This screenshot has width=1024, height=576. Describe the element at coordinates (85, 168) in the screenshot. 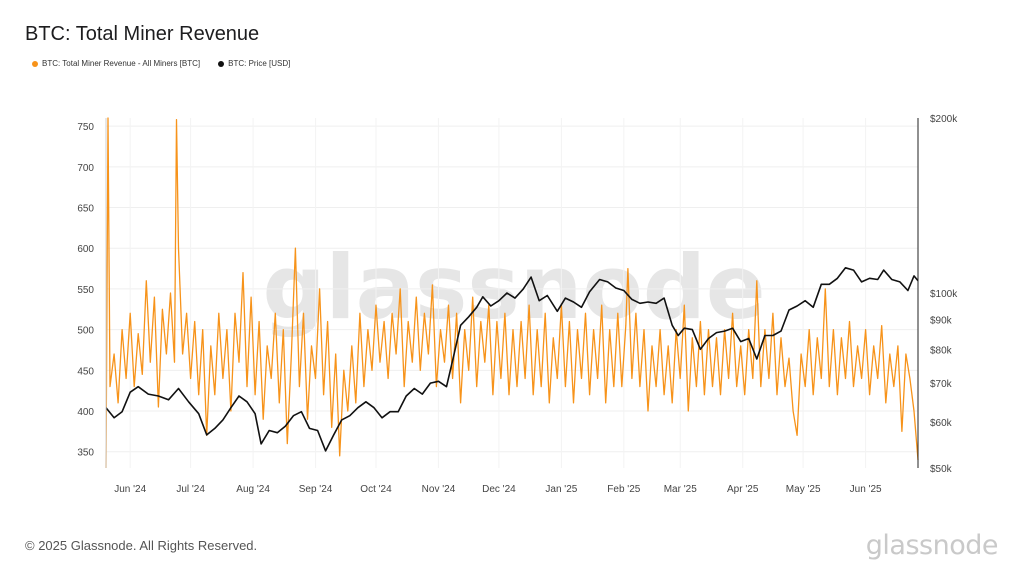

I see `y-left-tick-label: 700` at that location.